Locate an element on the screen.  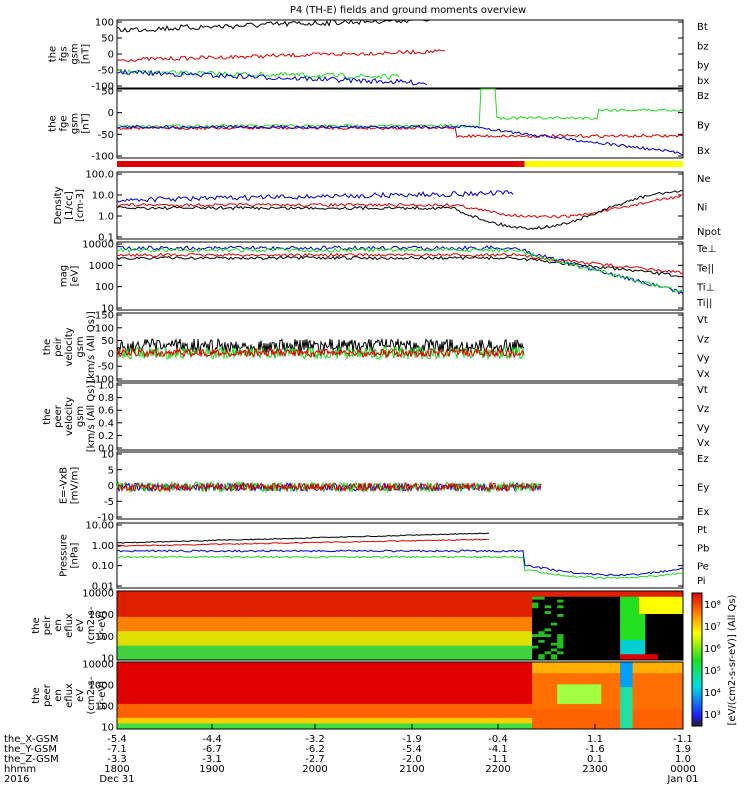
mode-bar-slow is located at coordinates (321, 164).